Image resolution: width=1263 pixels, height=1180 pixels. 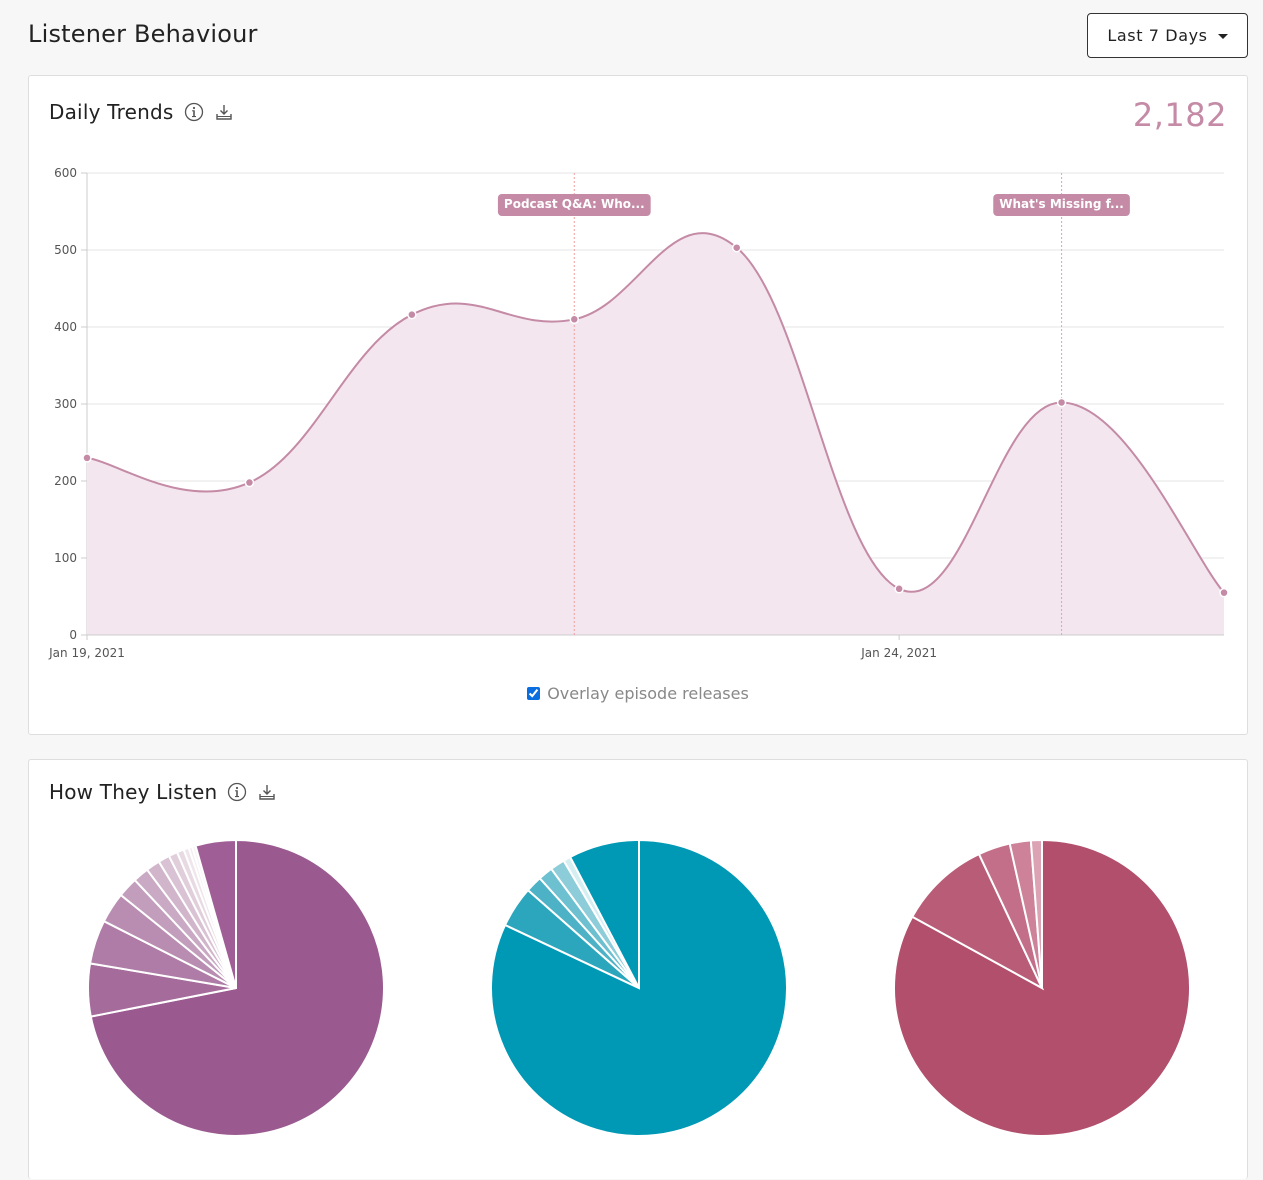 I want to click on page-title: Listener Behaviour, so click(x=143, y=34).